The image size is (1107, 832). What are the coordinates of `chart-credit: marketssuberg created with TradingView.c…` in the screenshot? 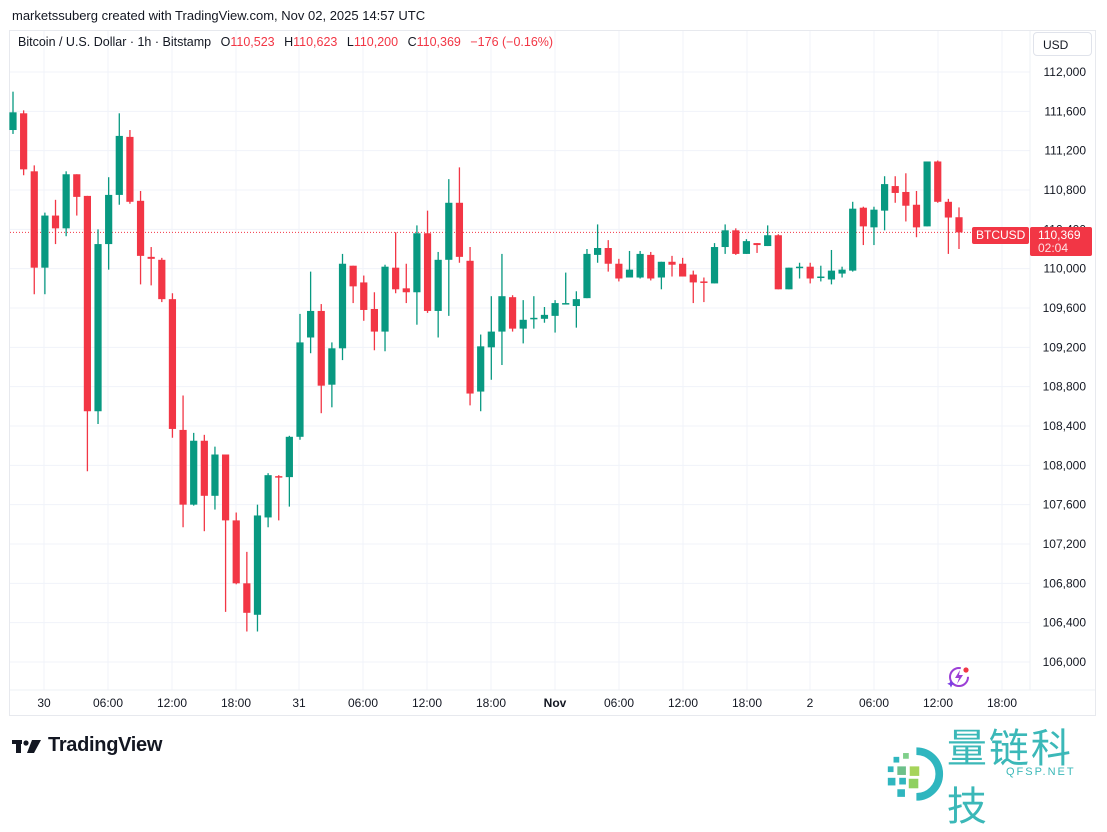 It's located at (219, 15).